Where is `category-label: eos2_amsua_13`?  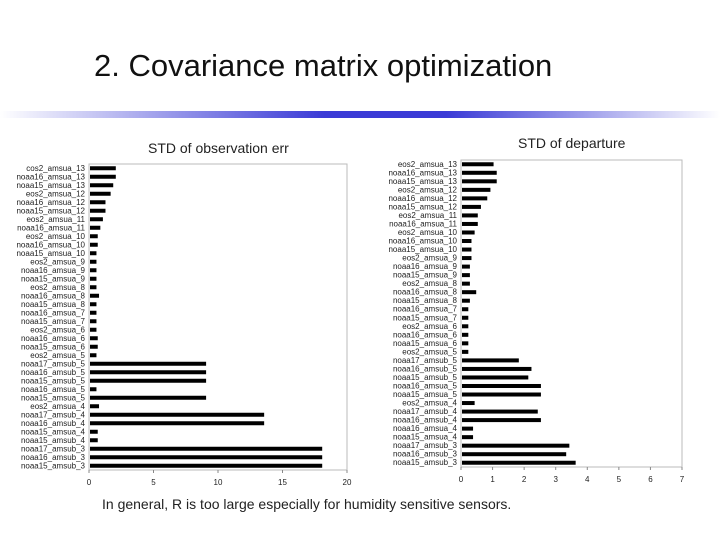
category-label: eos2_amsua_13 is located at coordinates (428, 164).